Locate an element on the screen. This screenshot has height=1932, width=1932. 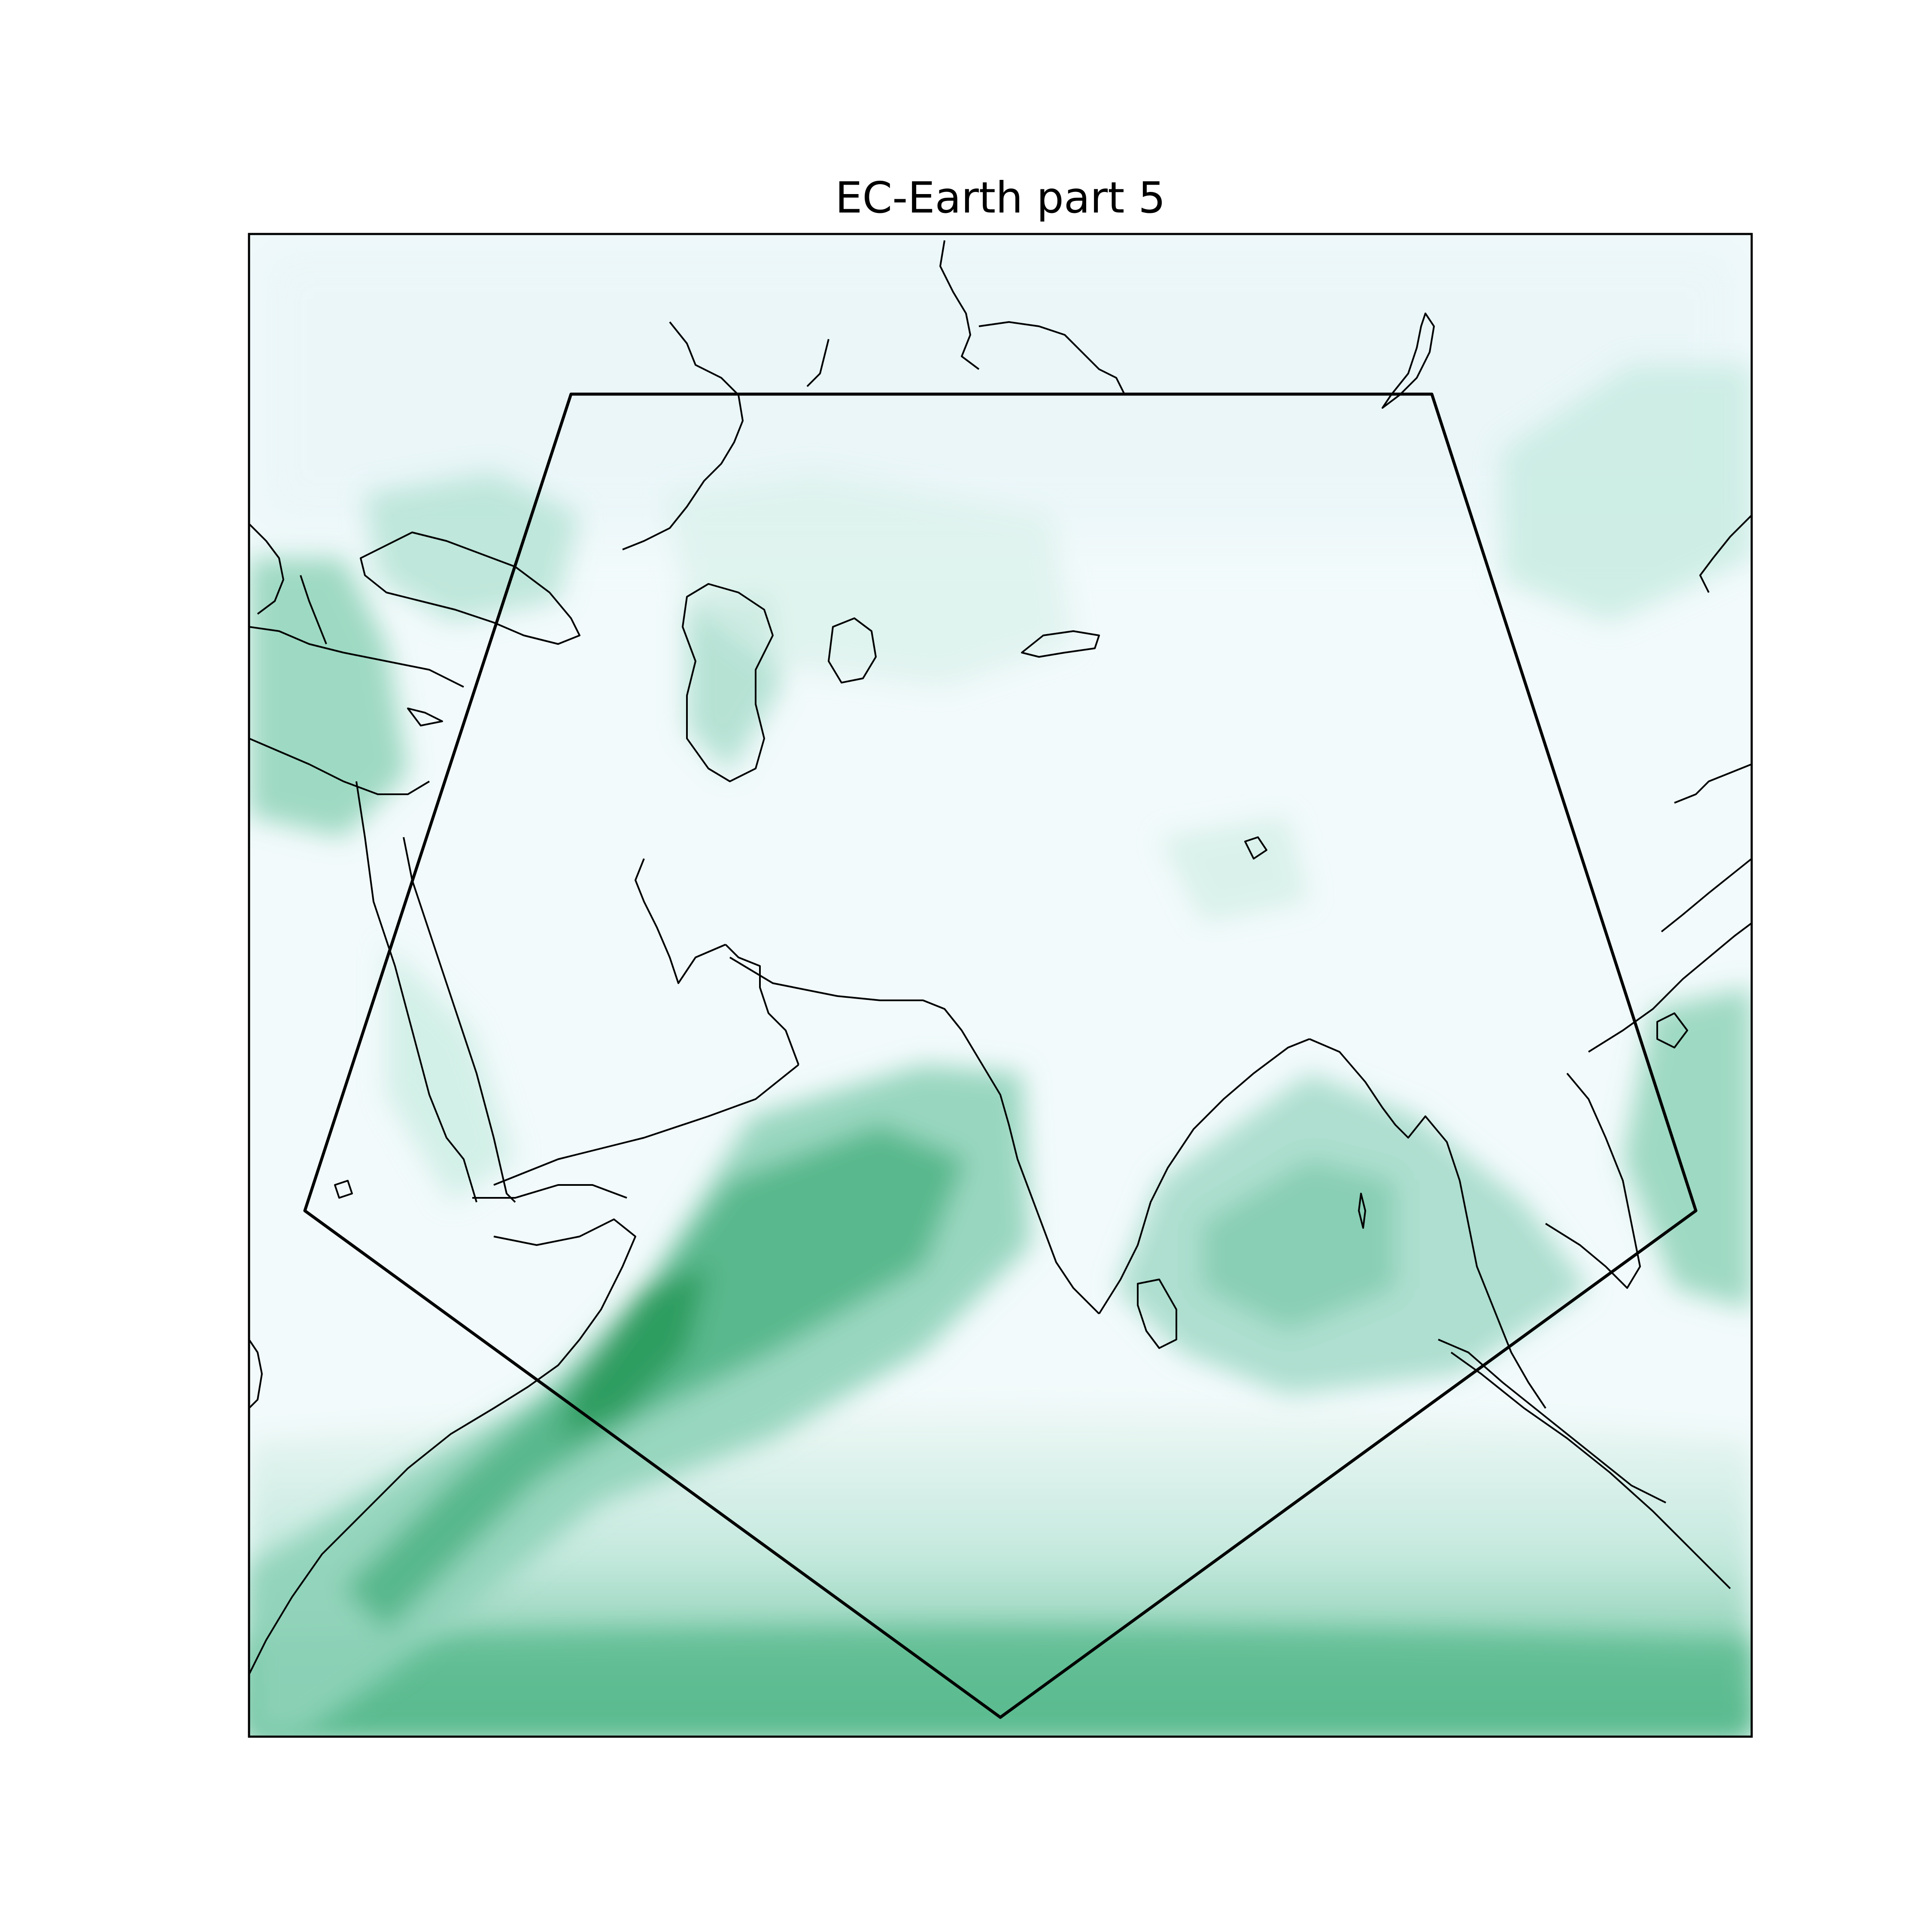
field-southern-ocean-strong is located at coordinates (1001, 1682).